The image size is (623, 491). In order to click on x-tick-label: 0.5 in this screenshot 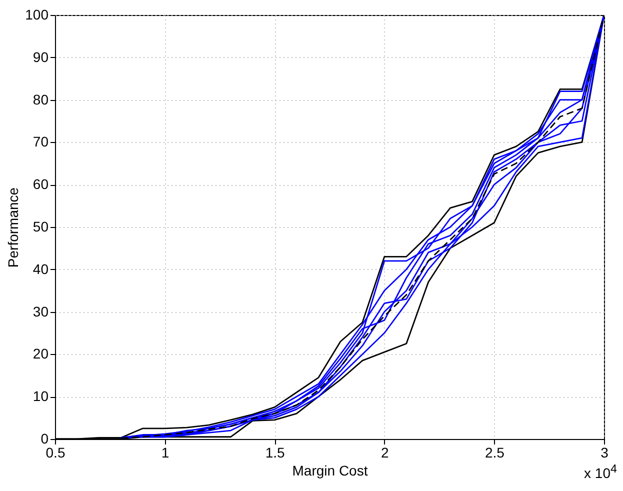, I will do `click(56, 452)`.